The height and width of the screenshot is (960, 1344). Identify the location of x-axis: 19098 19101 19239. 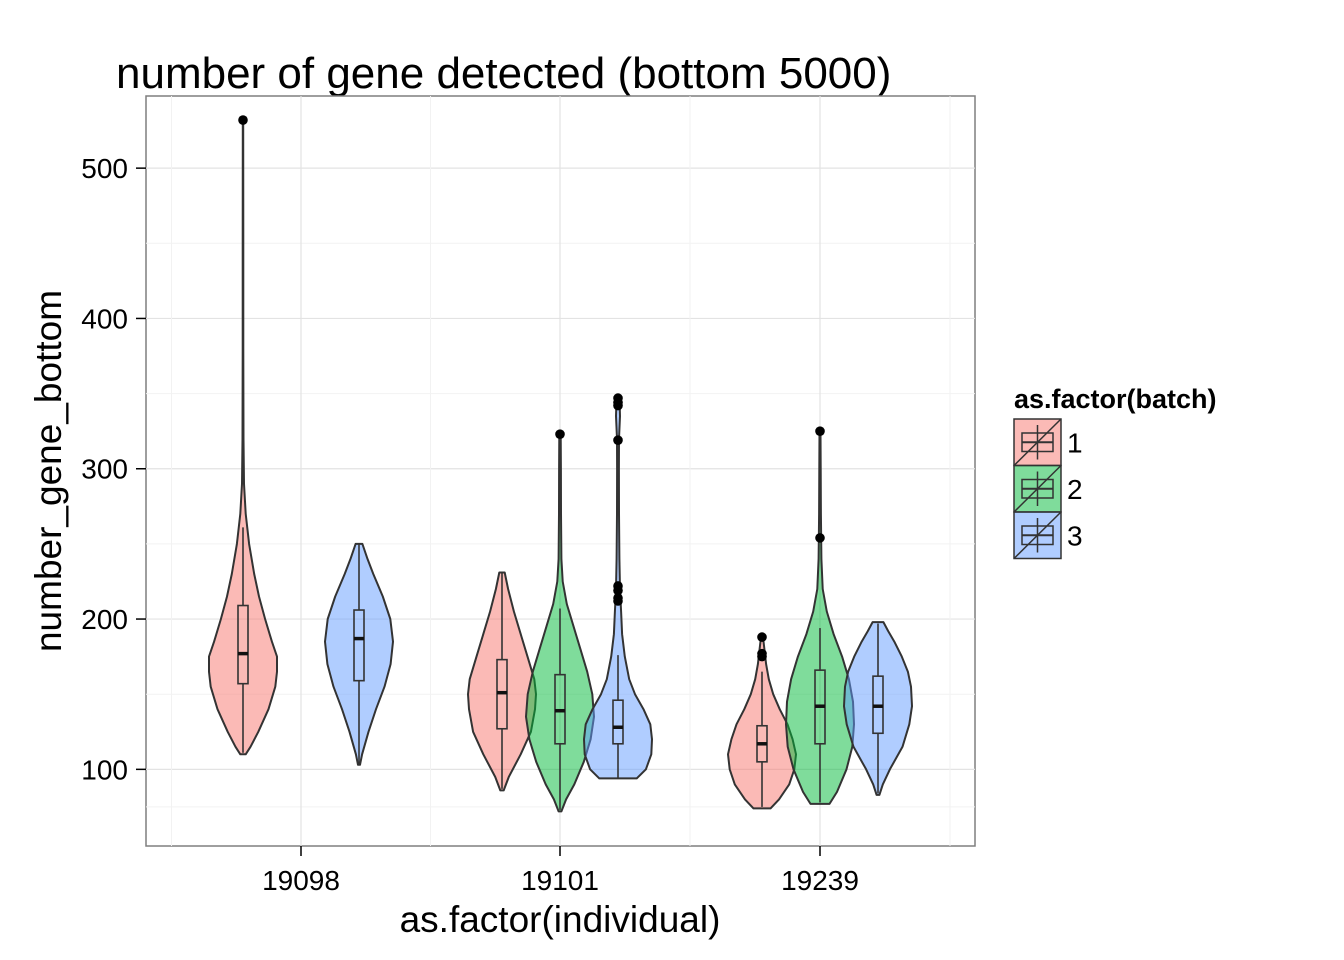
(560, 871).